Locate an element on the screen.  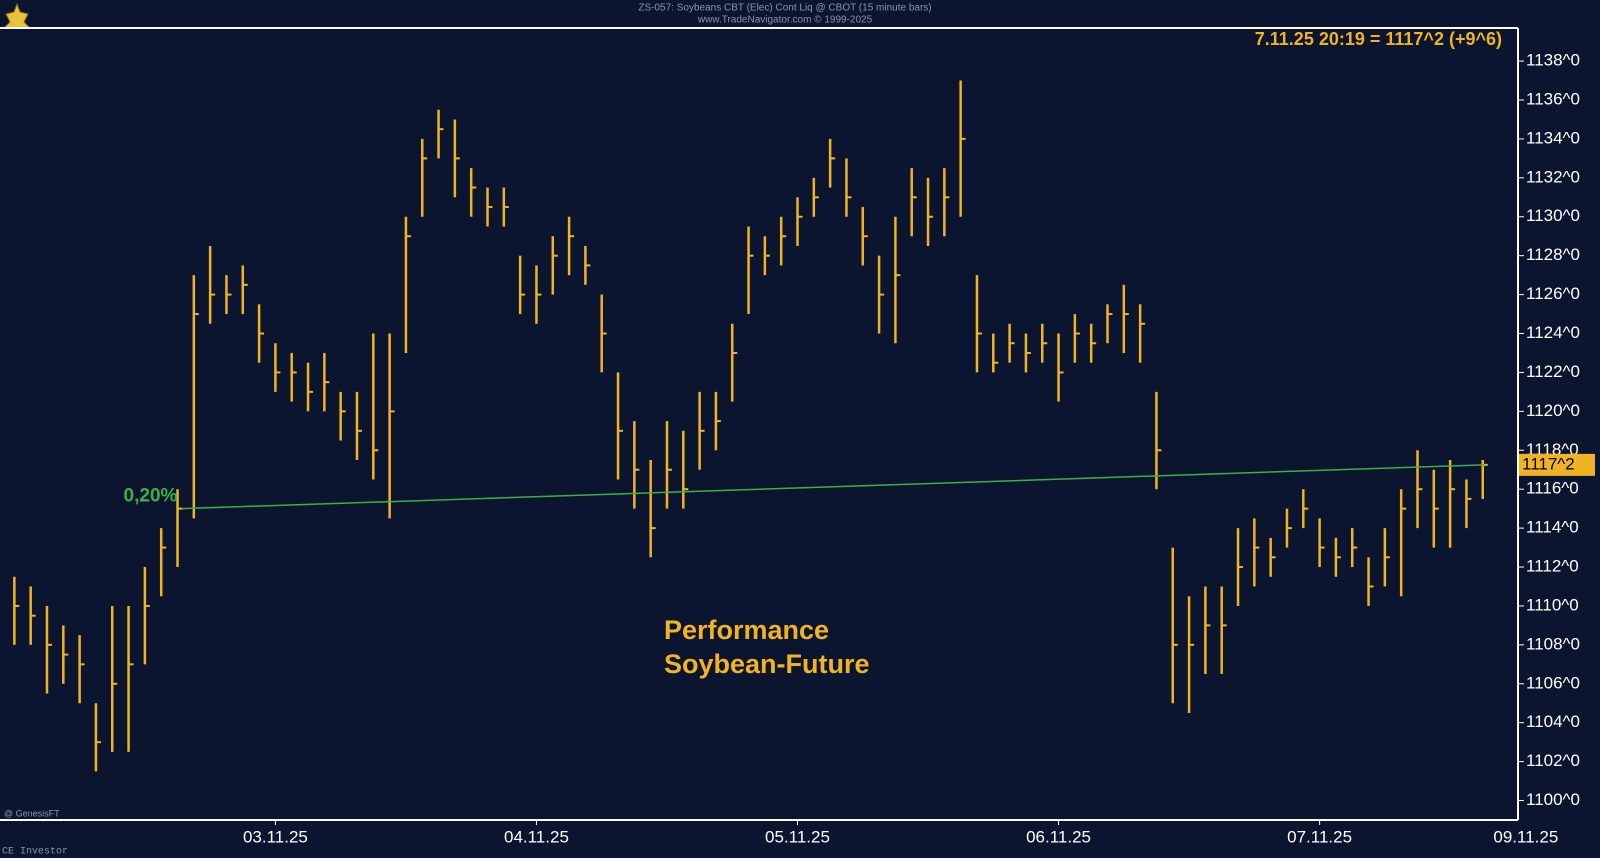
x-tick-label: 03.11.25 is located at coordinates (275, 836).